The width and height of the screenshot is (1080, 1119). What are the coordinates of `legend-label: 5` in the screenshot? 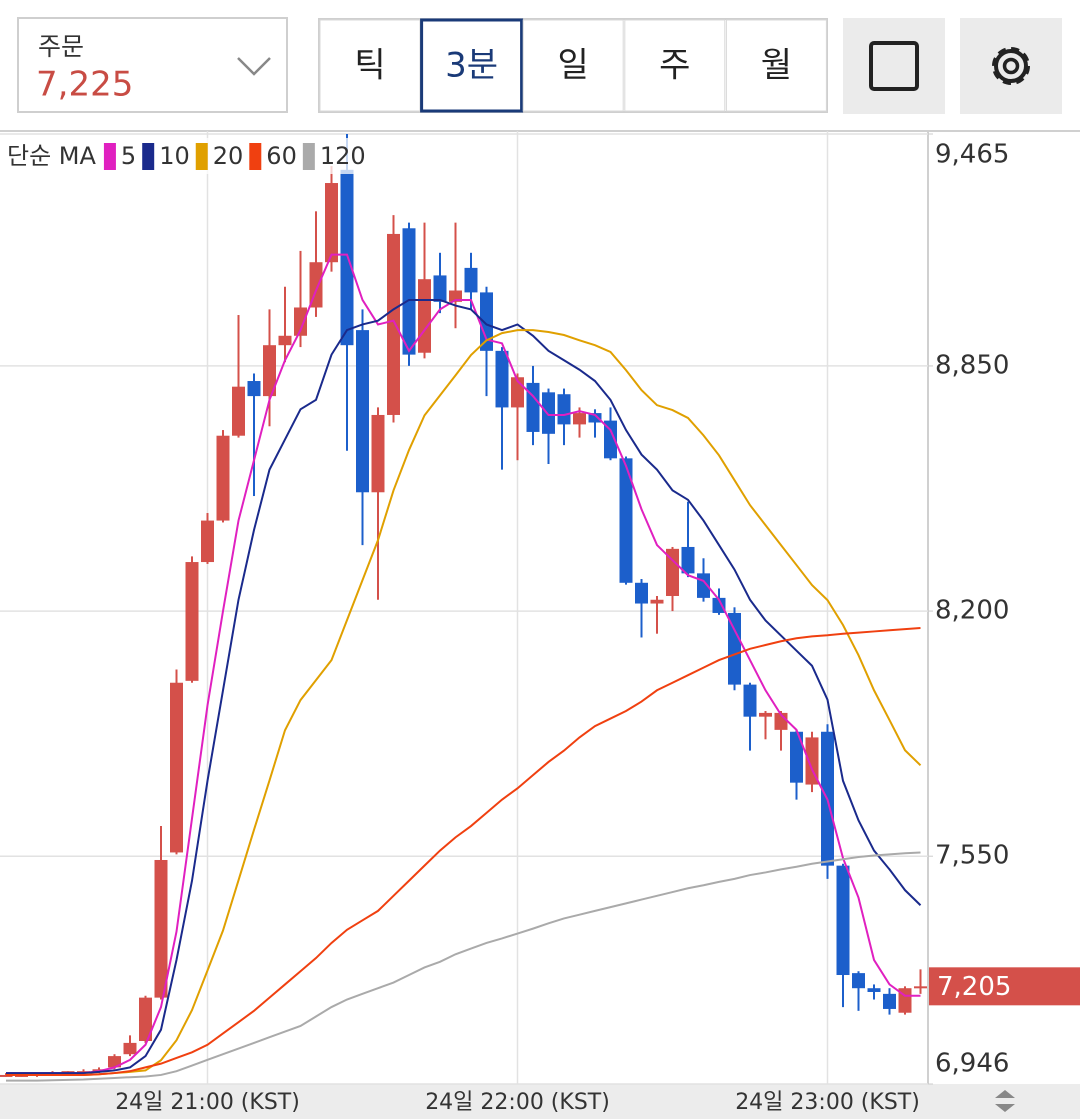 It's located at (128, 156).